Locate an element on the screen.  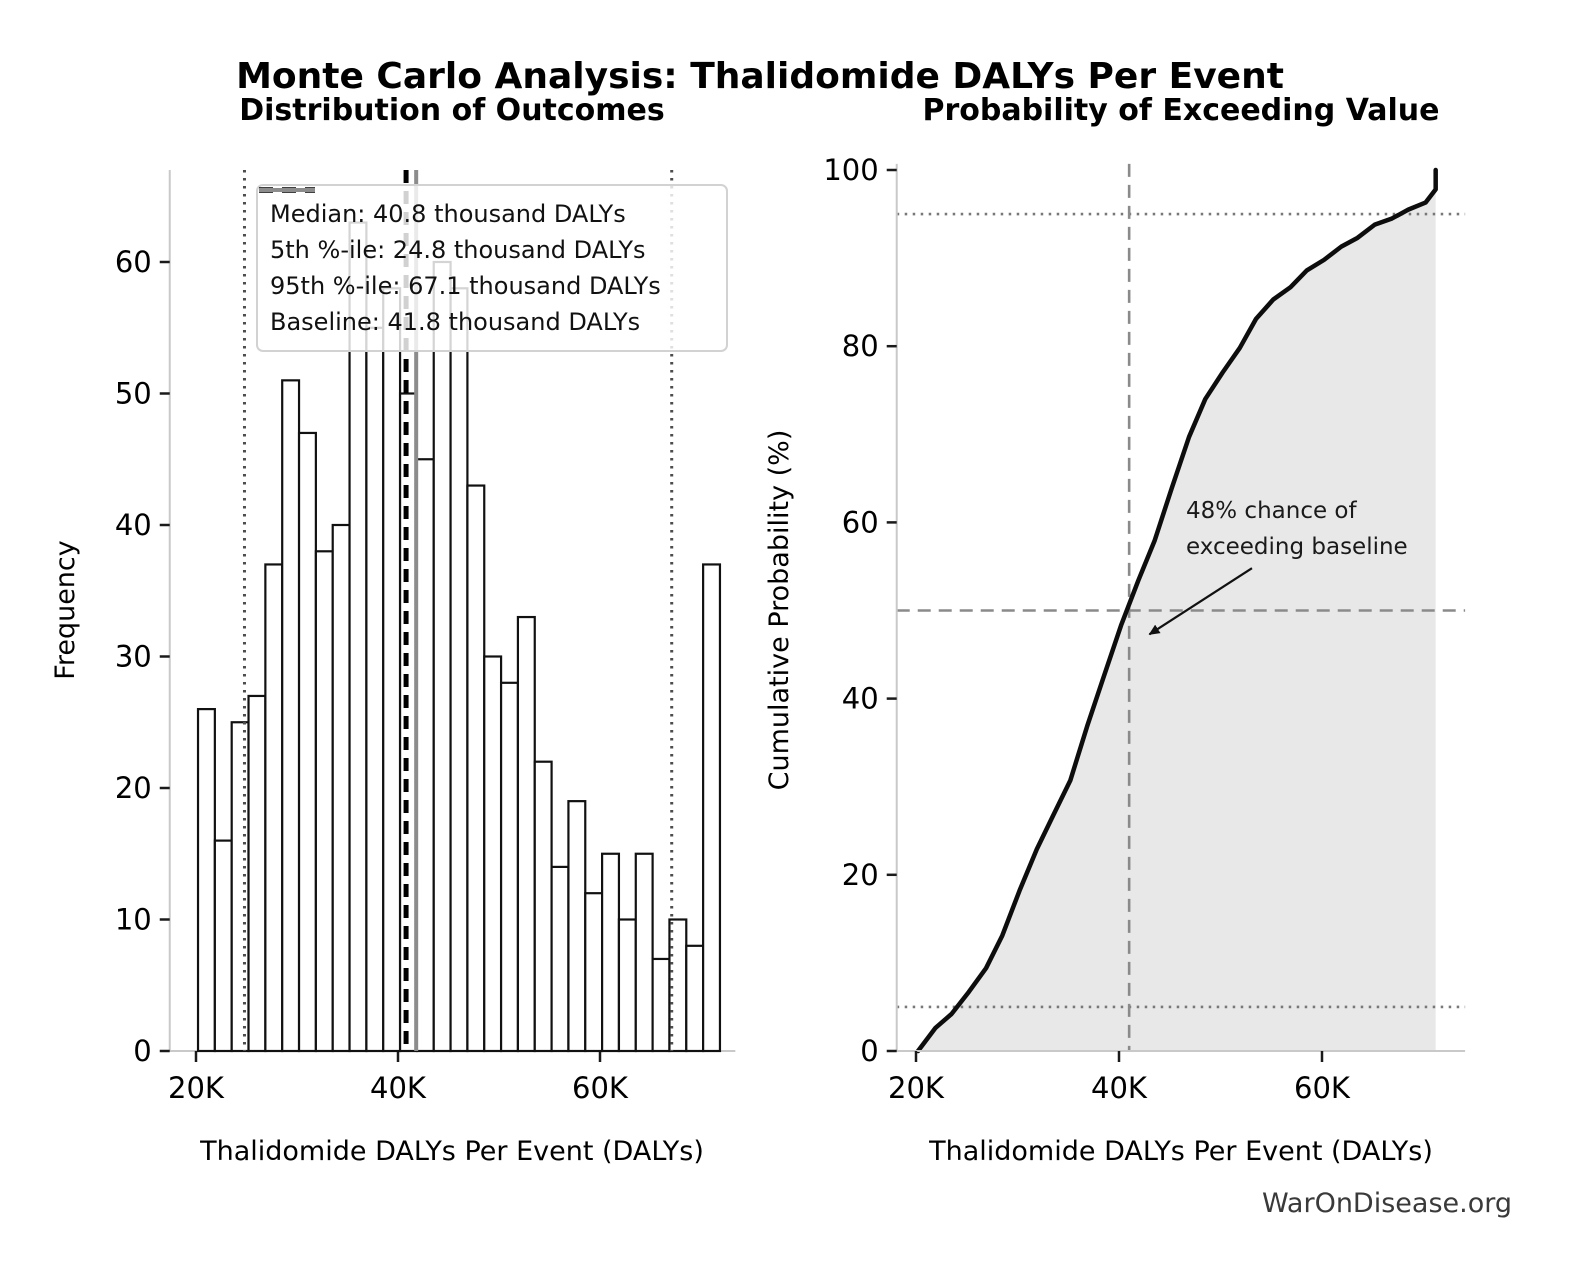
legend-label: Median: 40.8 thousand DALYs is located at coordinates (448, 214).